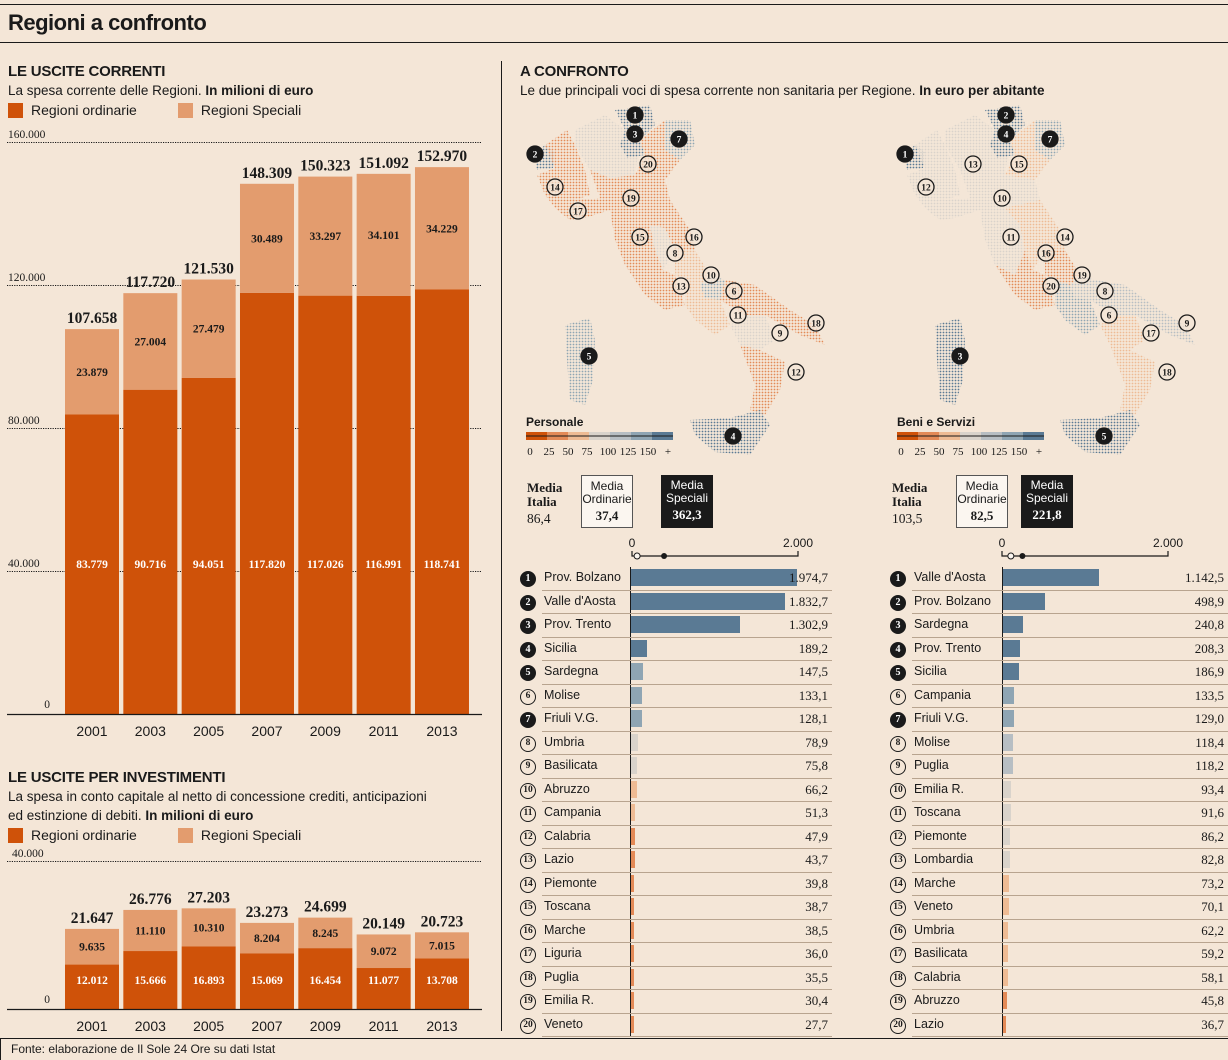  Describe the element at coordinates (676, 955) in the screenshot. I see `ranking-row: 17 Liguria 36,0` at that location.